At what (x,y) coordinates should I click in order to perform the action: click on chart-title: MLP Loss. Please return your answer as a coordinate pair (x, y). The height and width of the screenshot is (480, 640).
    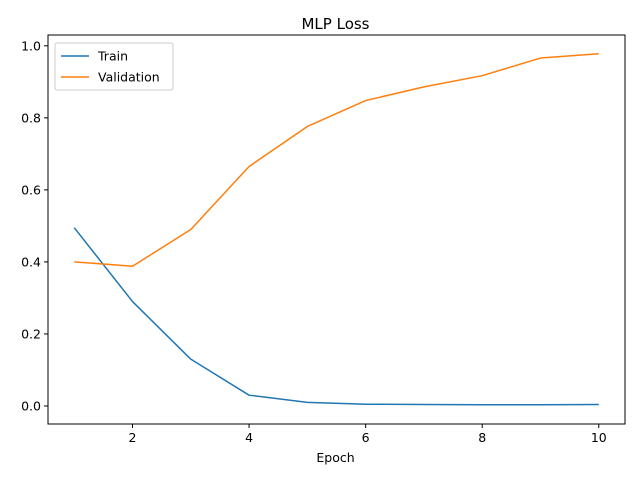
    Looking at the image, I should click on (335, 24).